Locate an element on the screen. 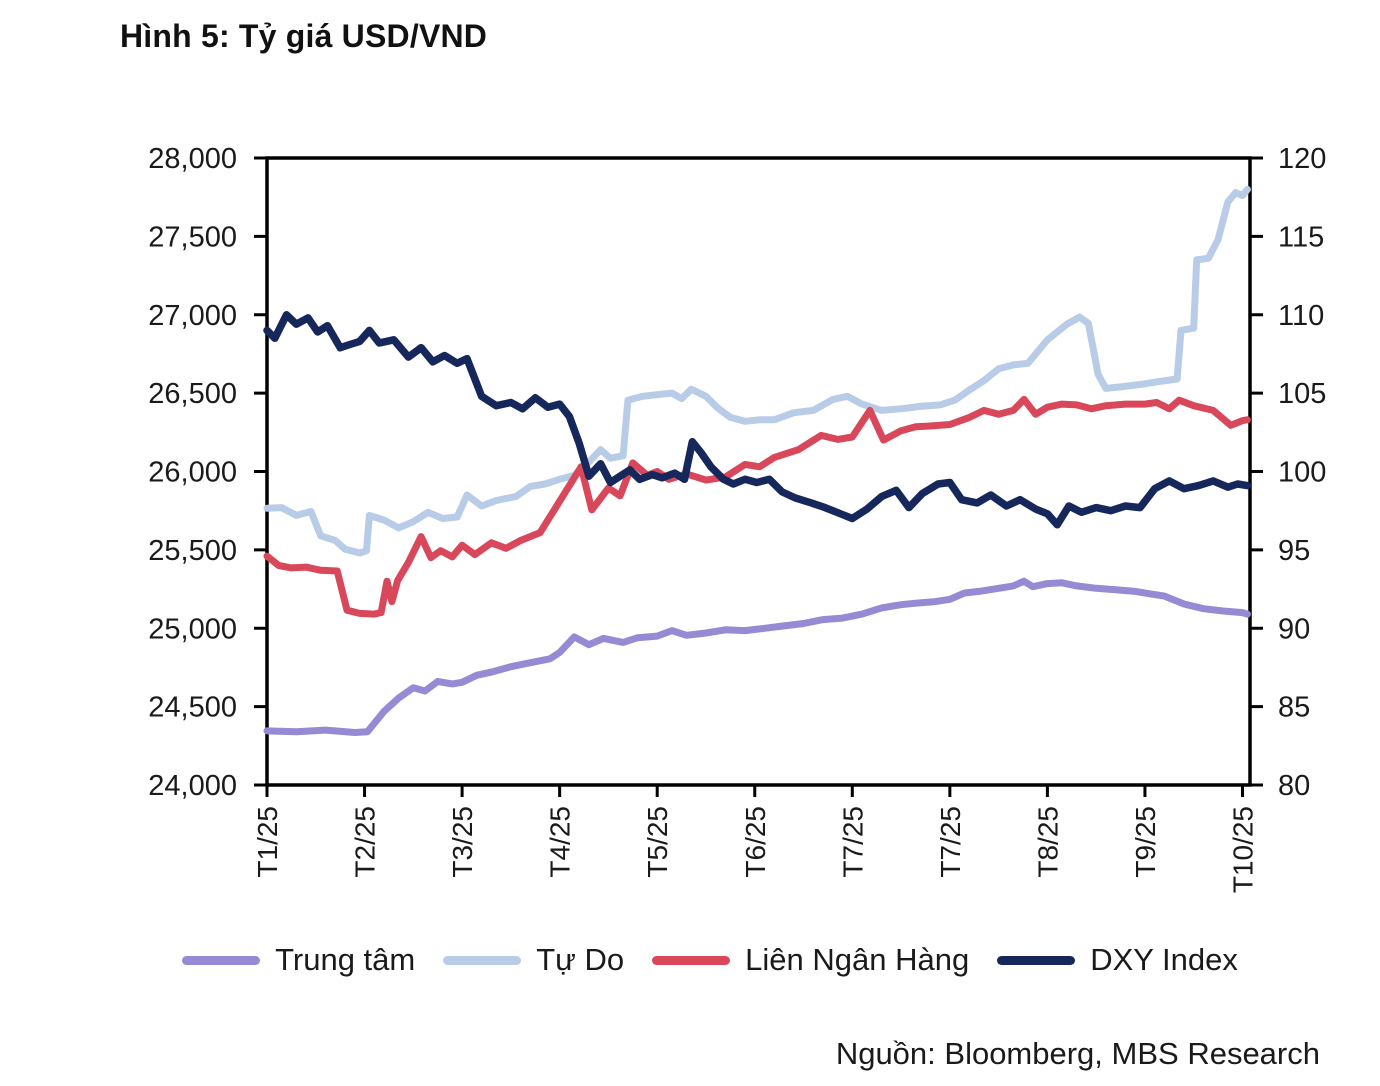 The image size is (1380, 1086). x-axis-tick-label: T4/25 is located at coordinates (560, 842).